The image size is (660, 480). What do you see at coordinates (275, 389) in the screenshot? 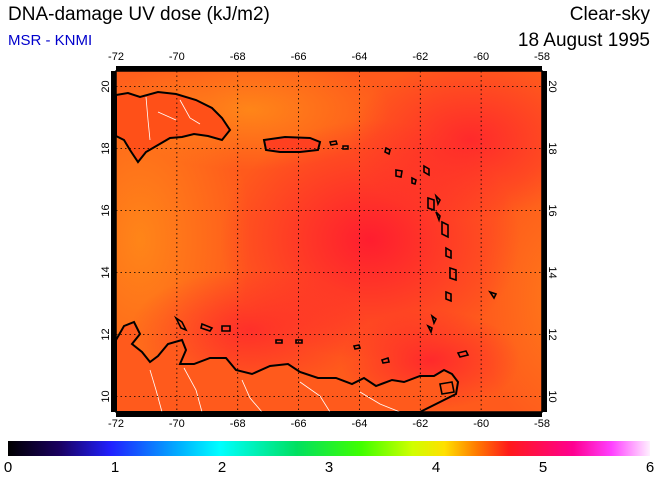
I see `south-america-borders` at bounding box center [275, 389].